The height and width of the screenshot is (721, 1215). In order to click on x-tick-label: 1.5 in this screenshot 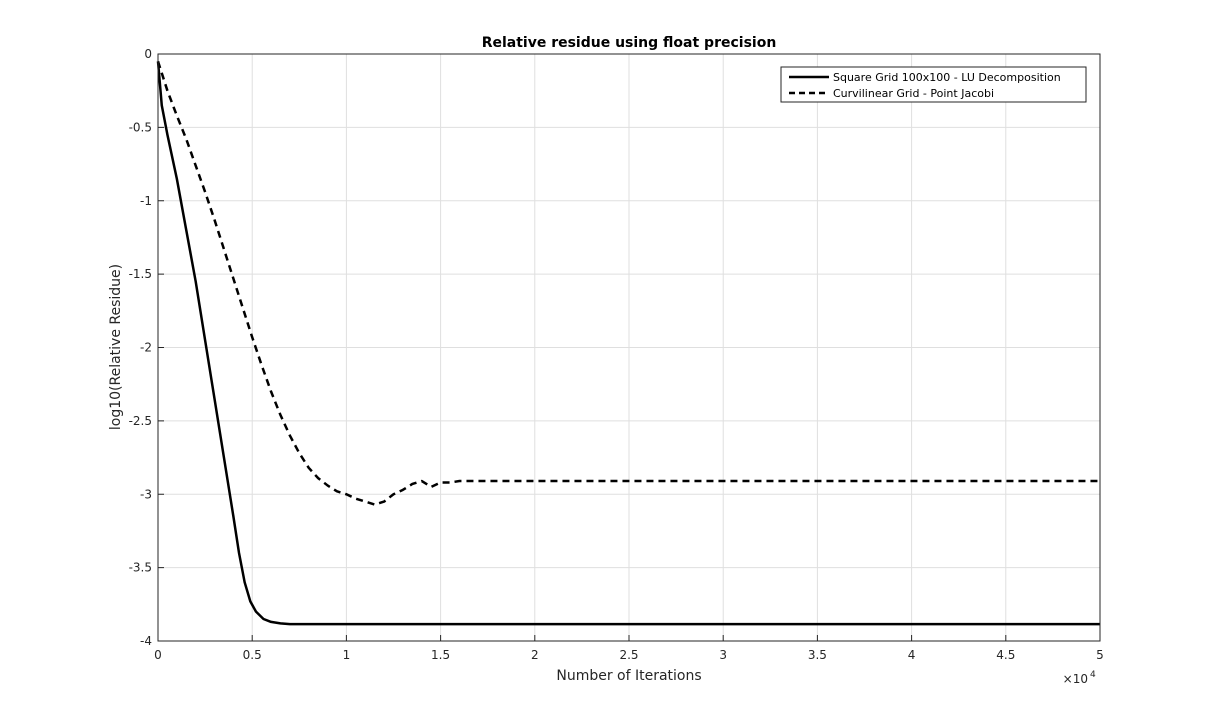, I will do `click(440, 655)`.